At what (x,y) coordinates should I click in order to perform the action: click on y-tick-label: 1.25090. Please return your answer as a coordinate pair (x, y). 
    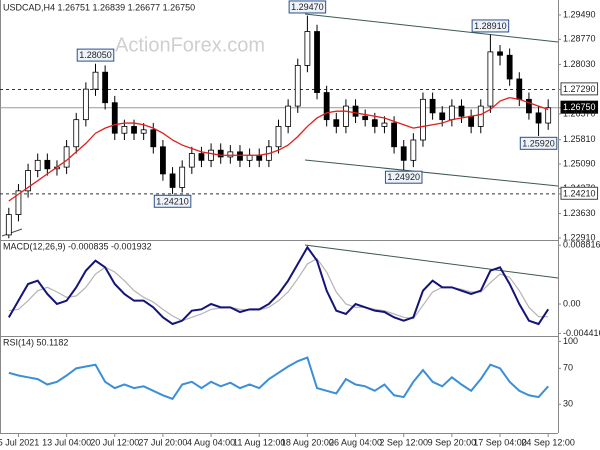
    Looking at the image, I should click on (579, 163).